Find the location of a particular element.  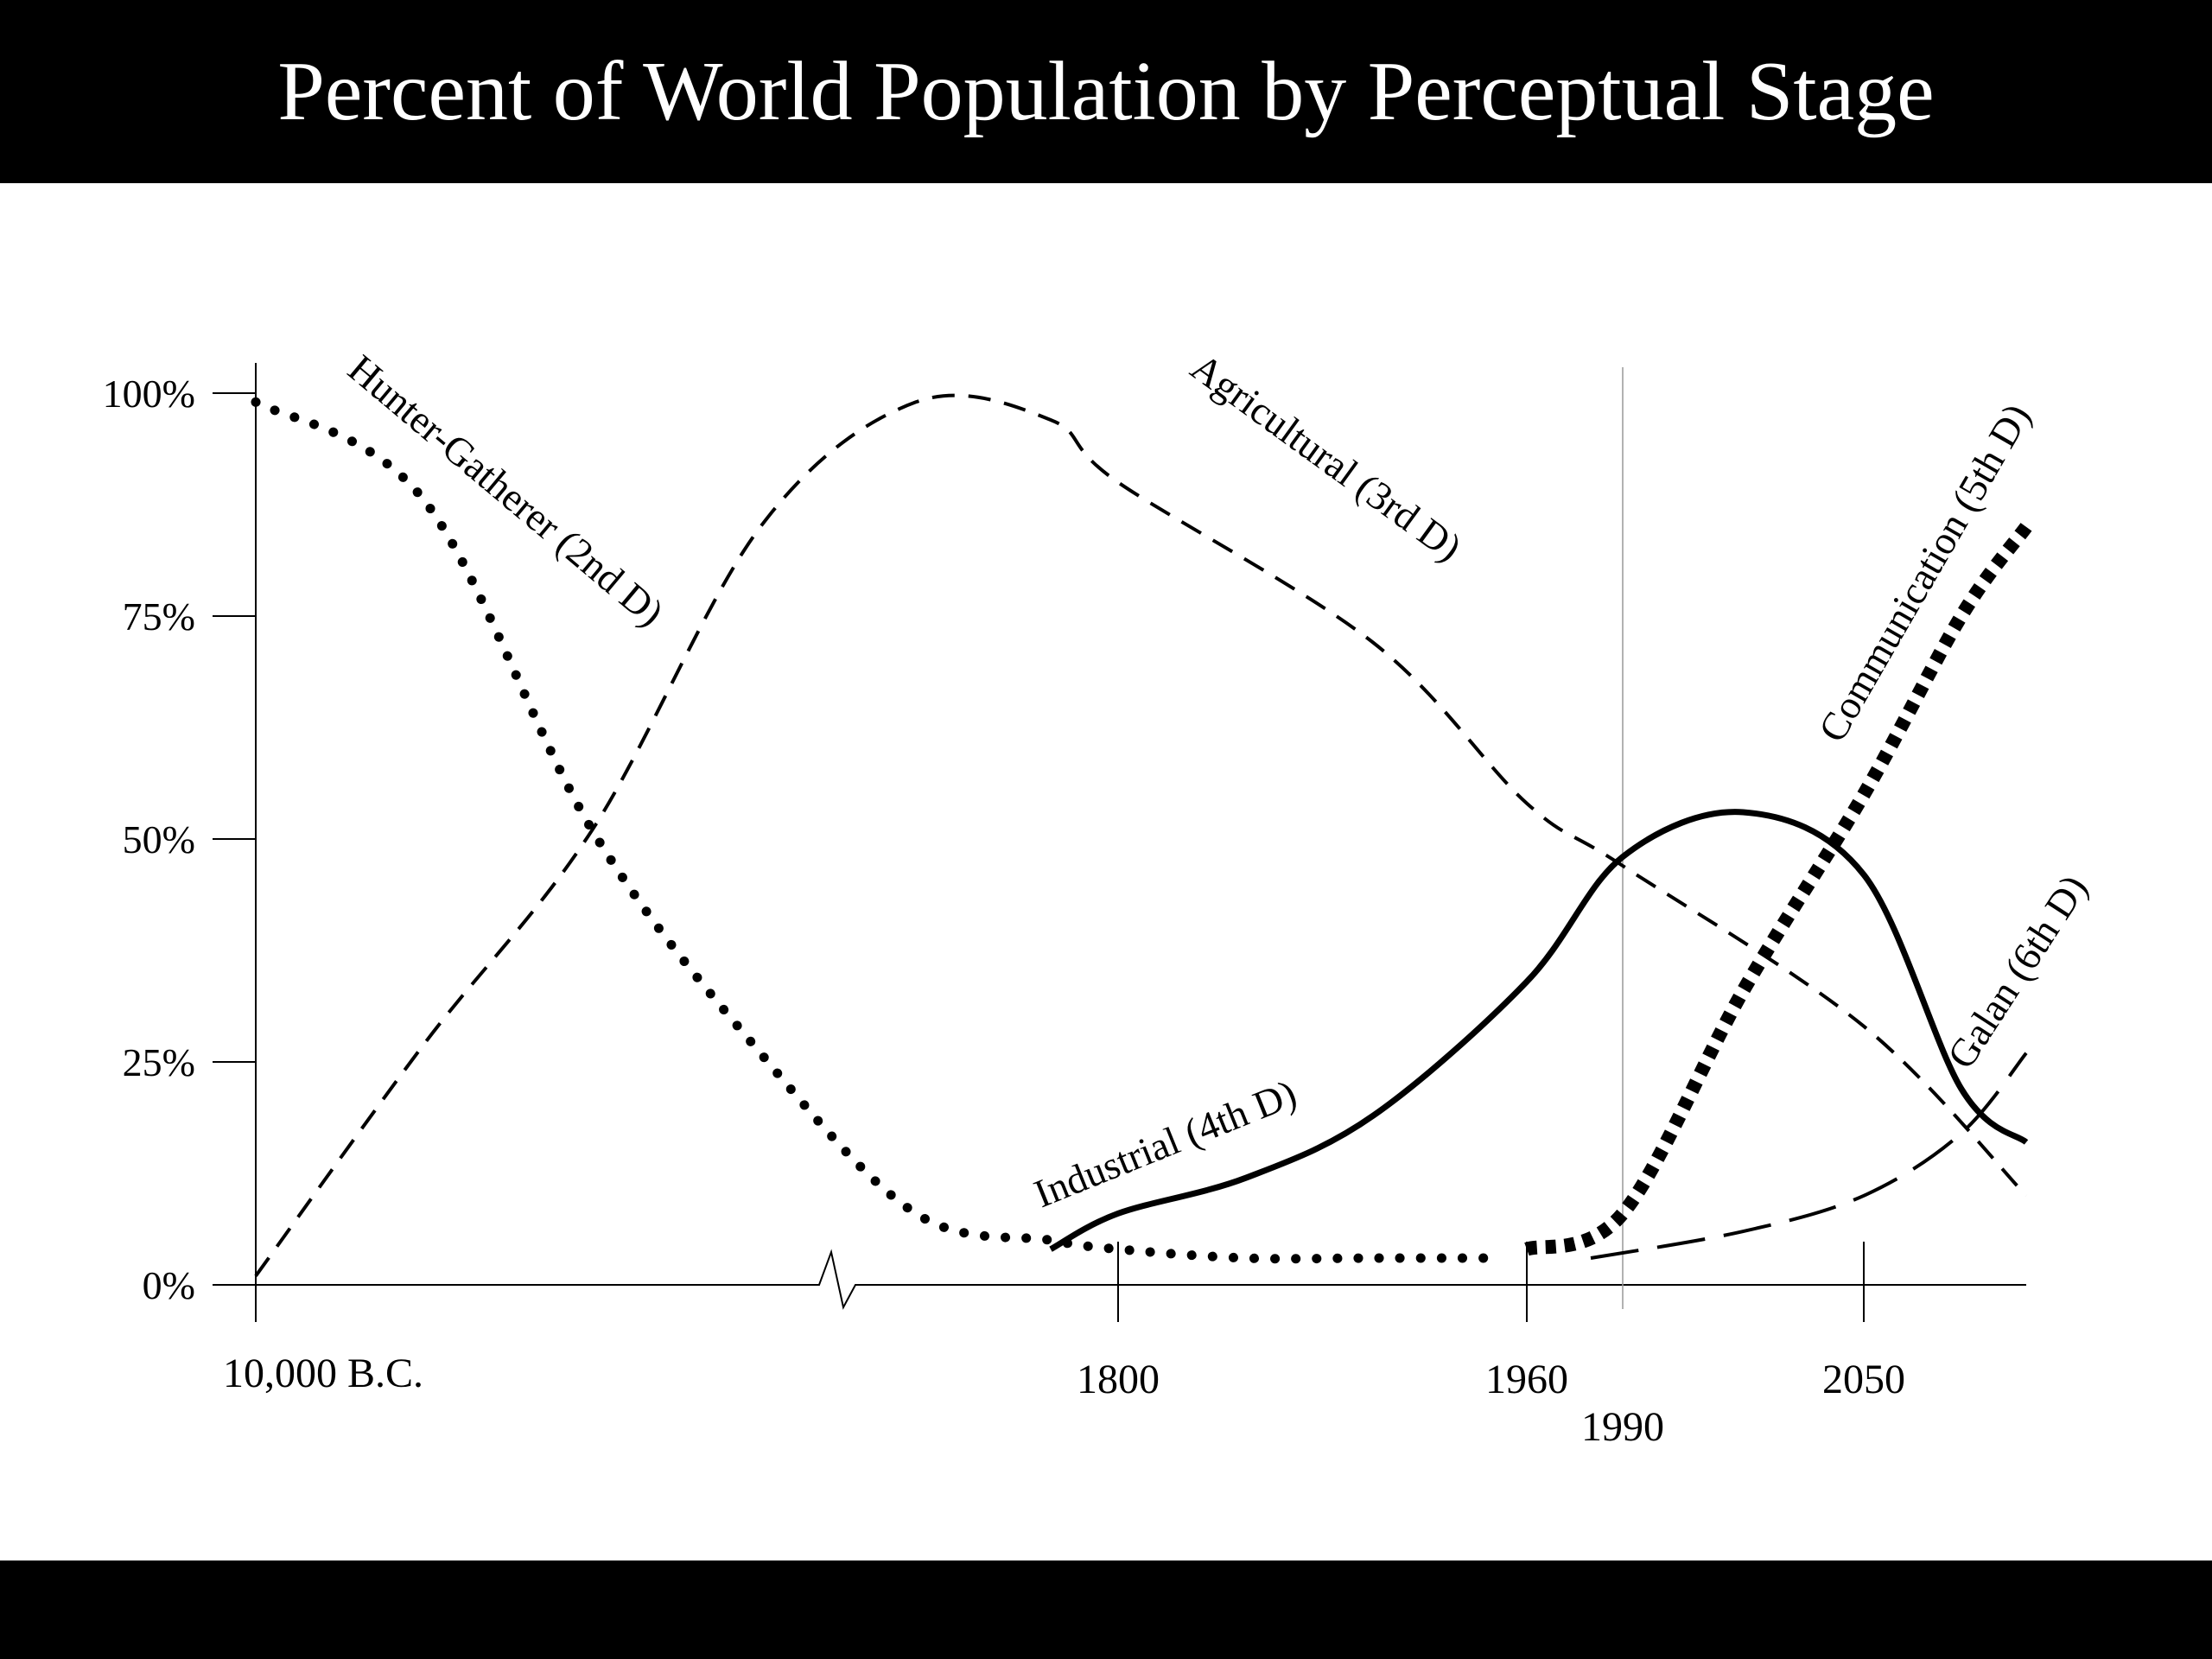

footer-bar is located at coordinates (1106, 1609).